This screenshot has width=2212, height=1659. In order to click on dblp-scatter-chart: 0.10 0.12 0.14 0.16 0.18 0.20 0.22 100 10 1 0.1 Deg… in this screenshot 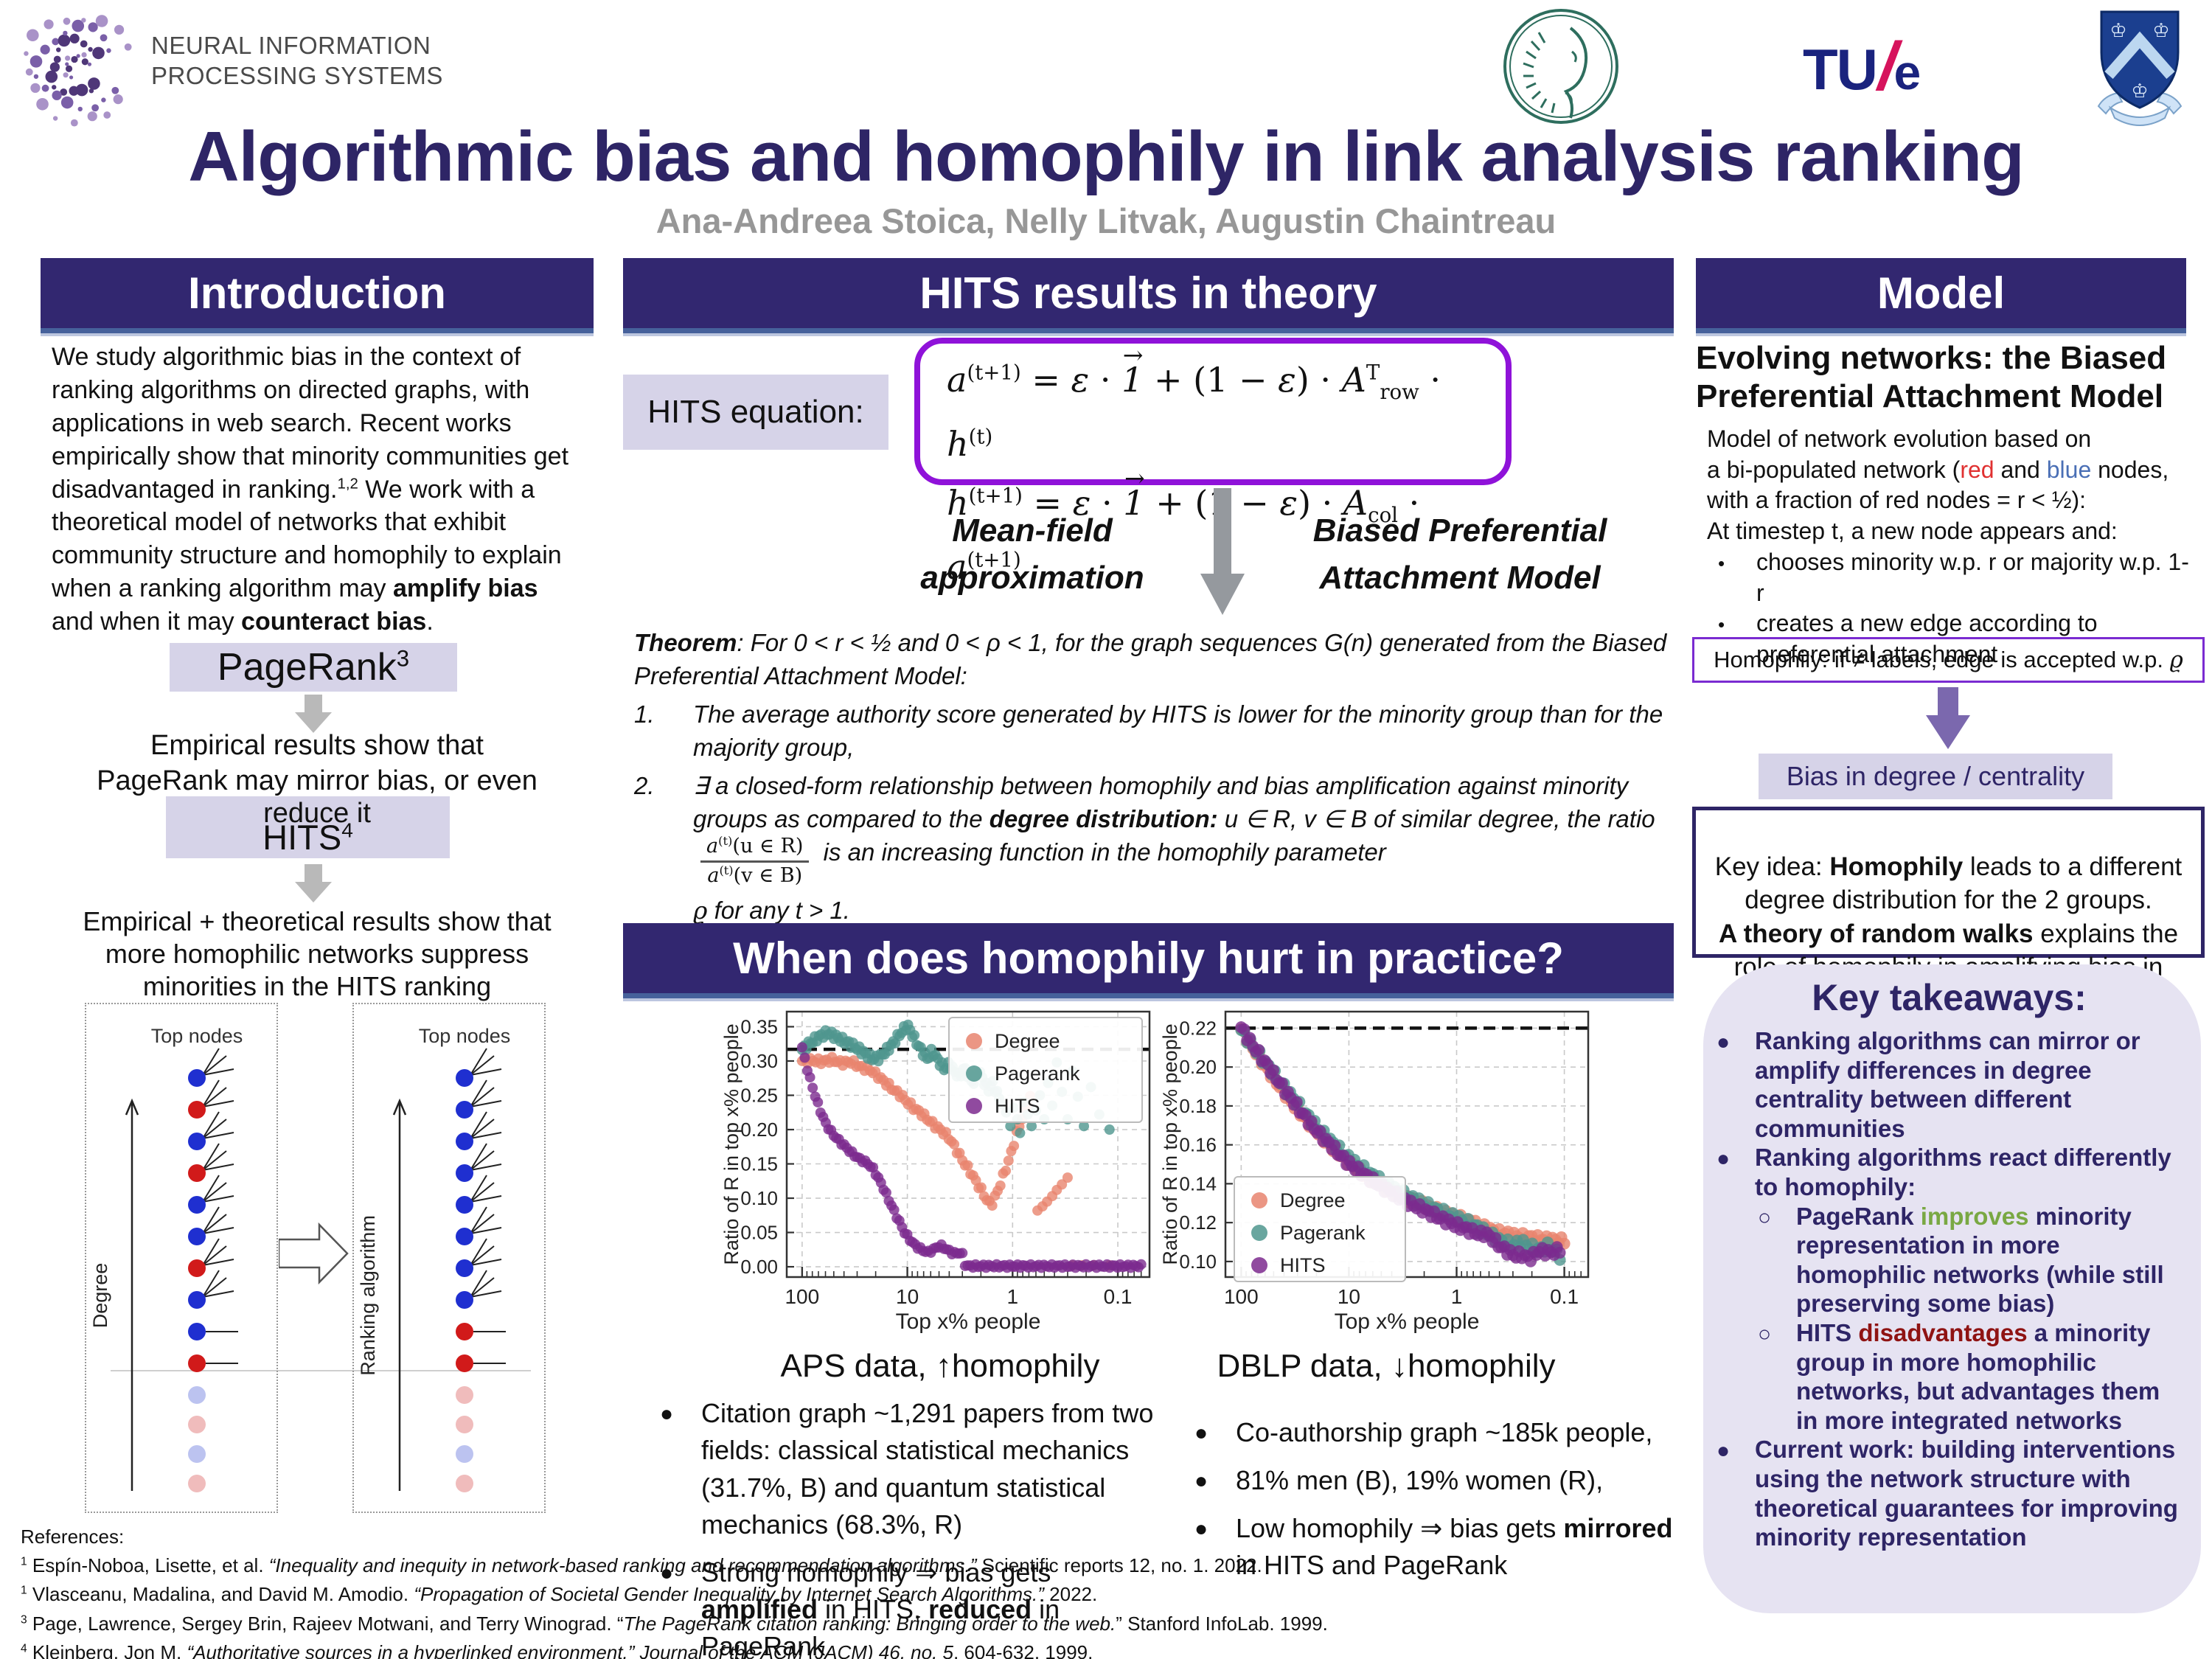, I will do `click(1374, 1172)`.